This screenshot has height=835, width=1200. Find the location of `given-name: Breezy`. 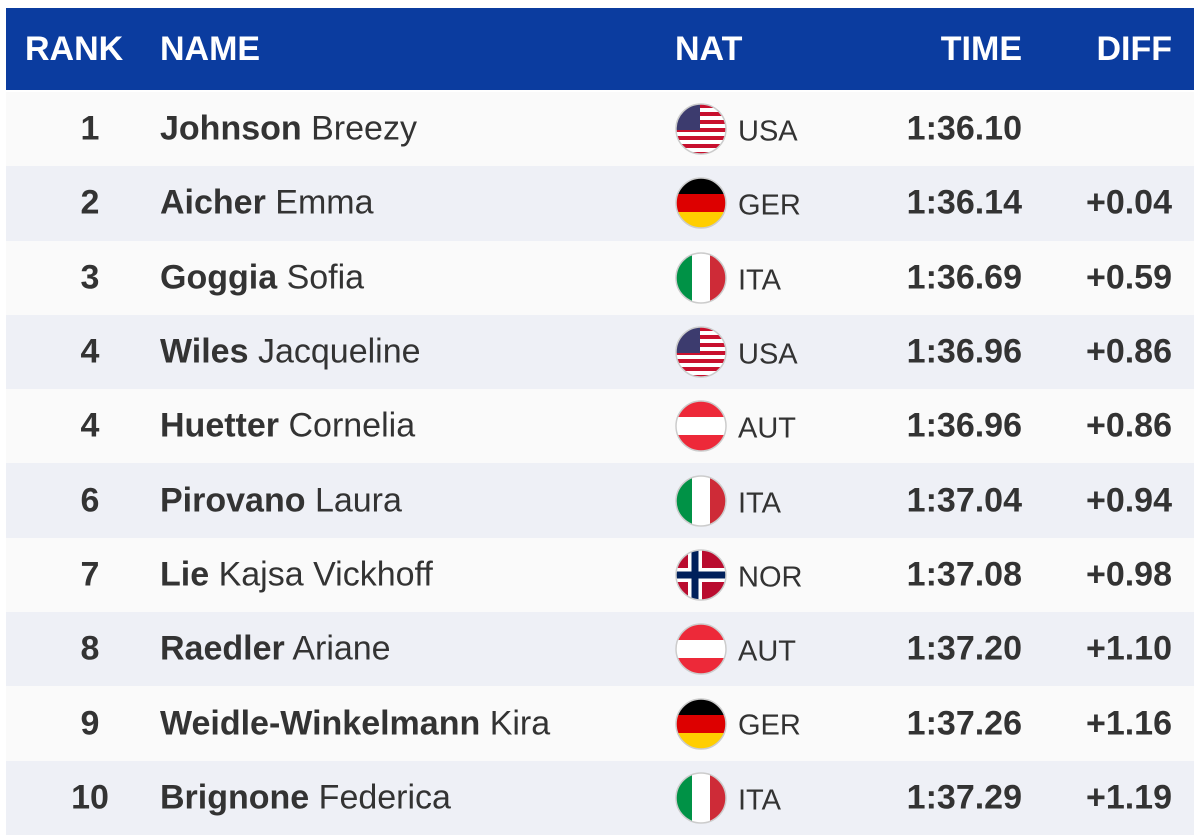

given-name: Breezy is located at coordinates (364, 128).